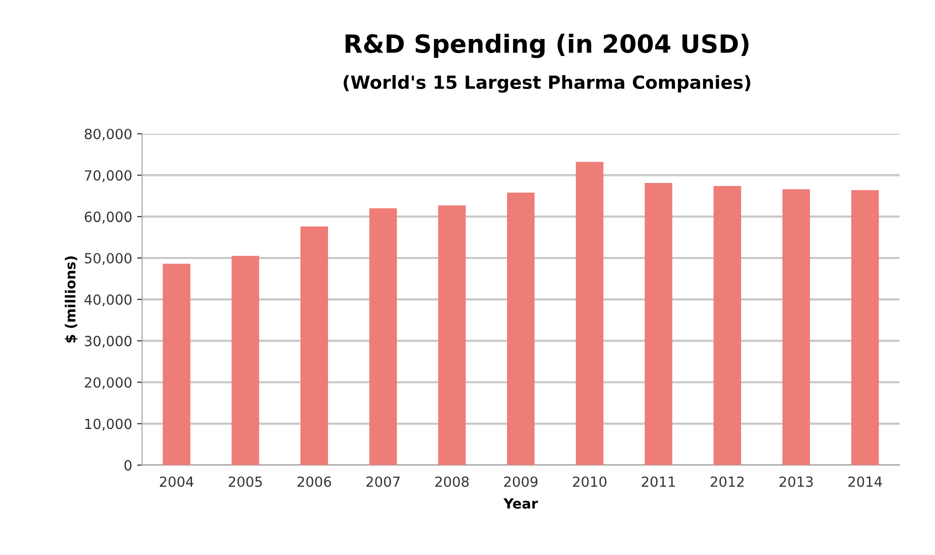 Image resolution: width=935 pixels, height=555 pixels. I want to click on y-tick-label: 30,000, so click(108, 342).